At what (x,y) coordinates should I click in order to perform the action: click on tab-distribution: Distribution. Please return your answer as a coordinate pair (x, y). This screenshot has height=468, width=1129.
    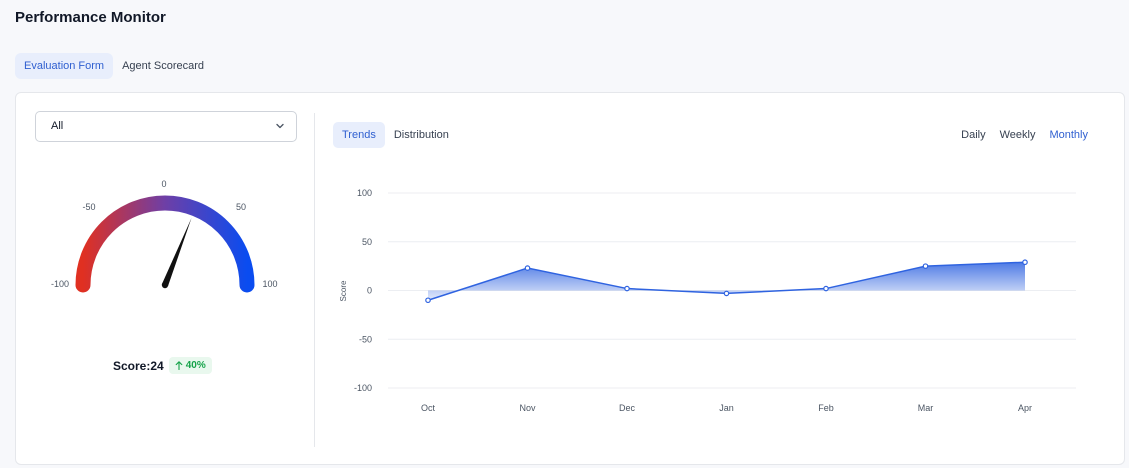
    Looking at the image, I should click on (421, 135).